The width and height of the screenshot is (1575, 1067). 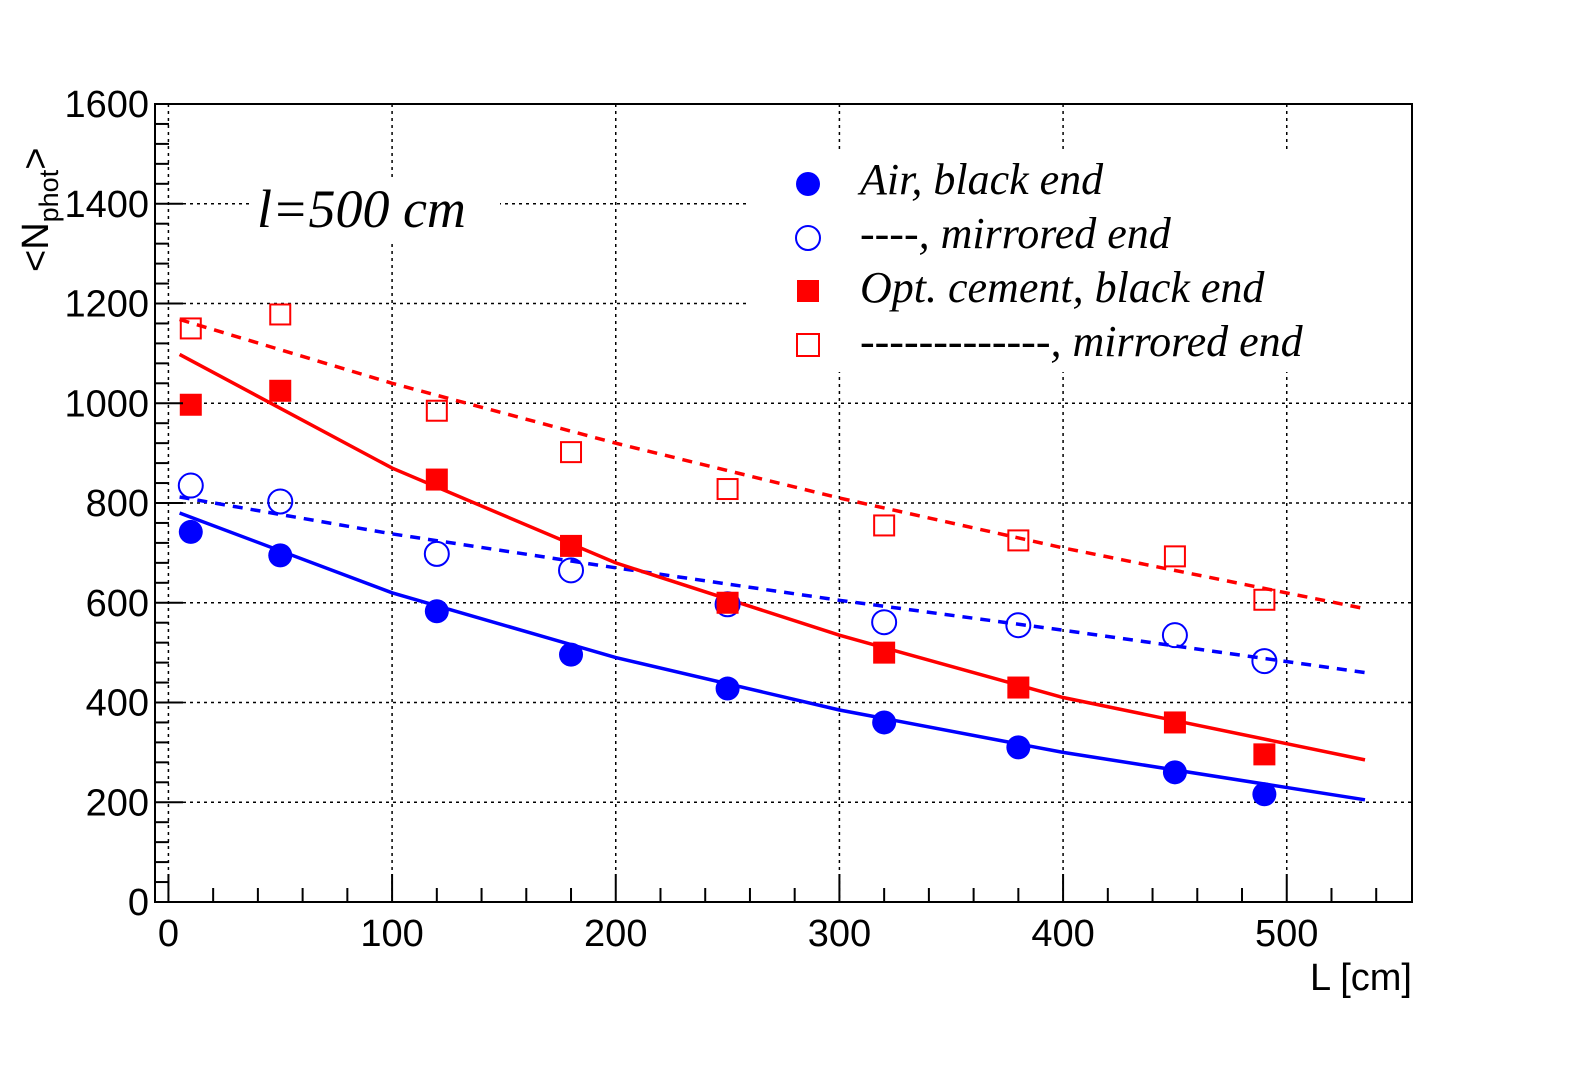 I want to click on y-tick-label-1400: 1400, so click(x=106, y=205).